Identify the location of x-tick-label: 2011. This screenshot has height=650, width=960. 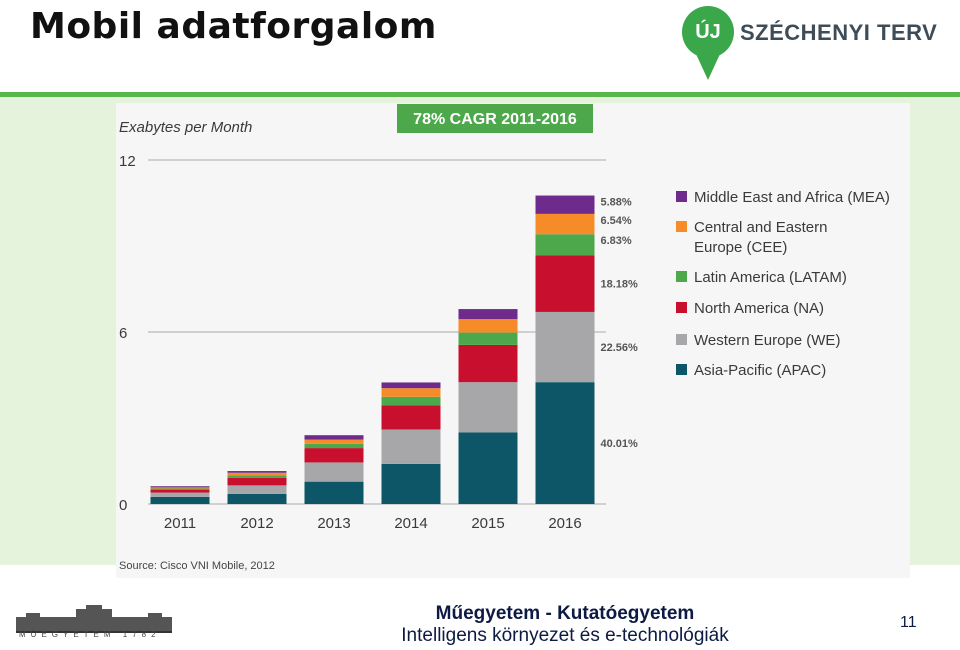
(180, 523).